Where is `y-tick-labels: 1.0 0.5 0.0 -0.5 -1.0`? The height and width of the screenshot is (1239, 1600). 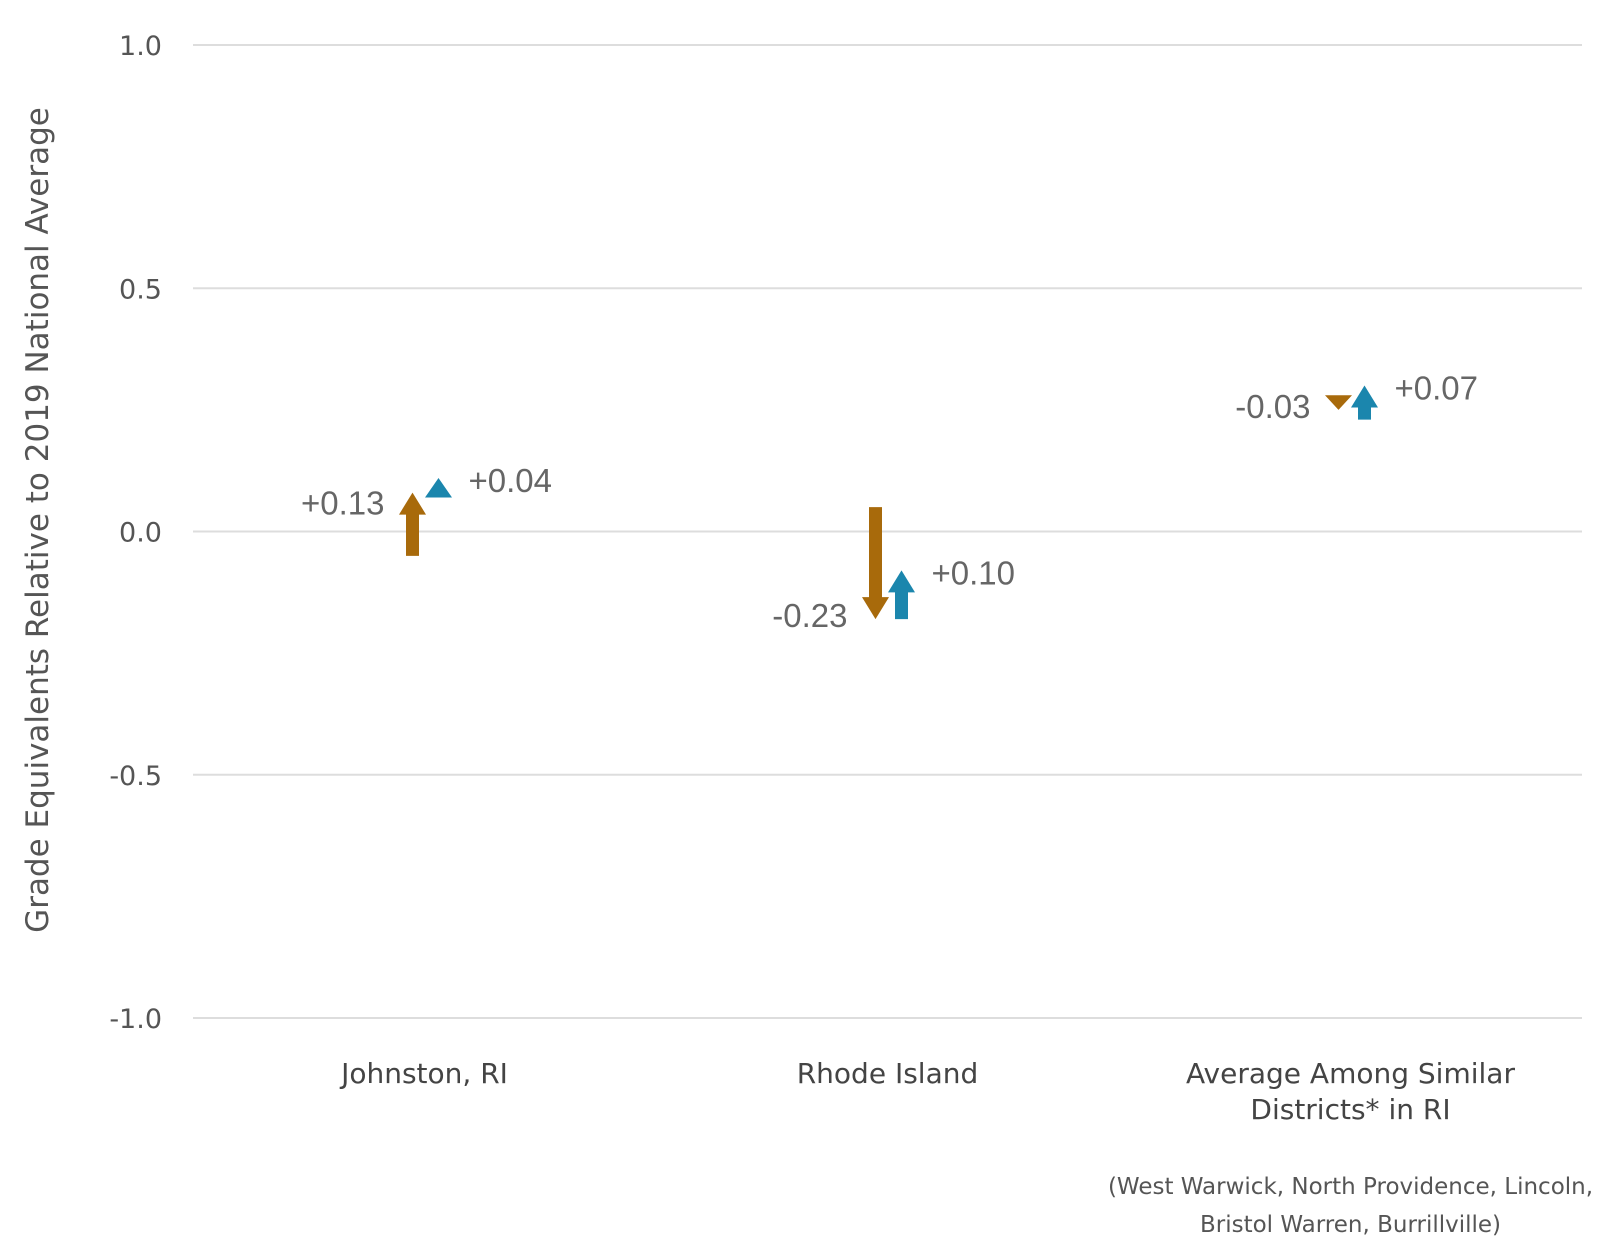 y-tick-labels: 1.0 0.5 0.0 -0.5 -1.0 is located at coordinates (135, 533).